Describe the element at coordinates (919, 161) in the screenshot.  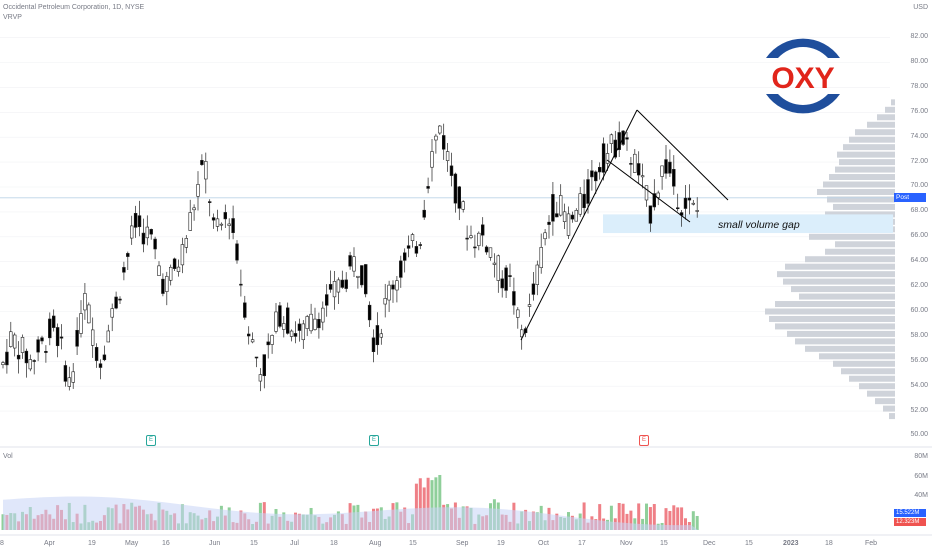
I see `price-tick: 72.00` at that location.